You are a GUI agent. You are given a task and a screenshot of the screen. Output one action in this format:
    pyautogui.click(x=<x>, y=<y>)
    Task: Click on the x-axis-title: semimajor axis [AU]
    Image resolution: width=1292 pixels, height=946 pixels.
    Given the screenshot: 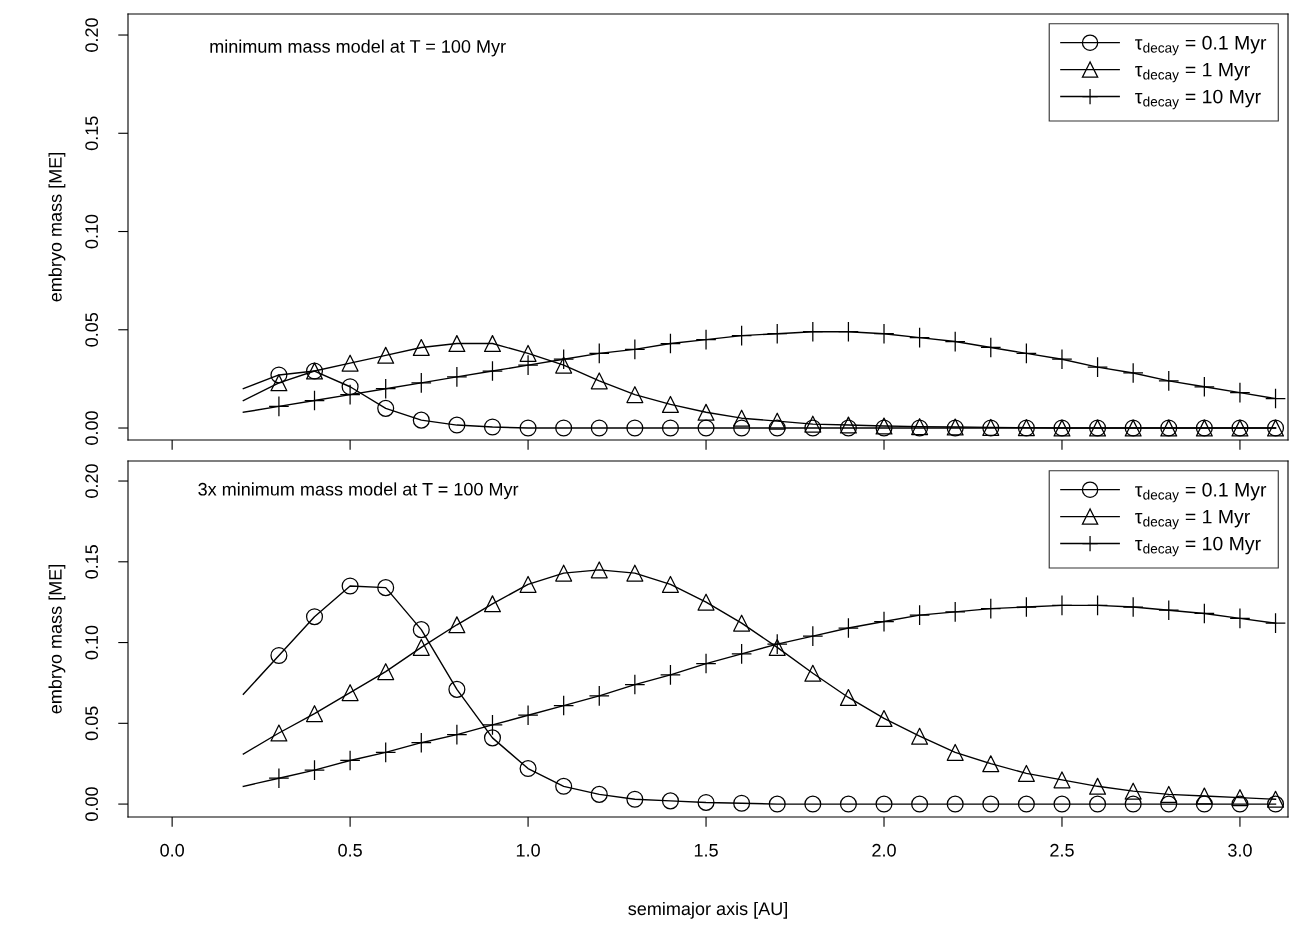 What is the action you would take?
    pyautogui.click(x=707, y=910)
    